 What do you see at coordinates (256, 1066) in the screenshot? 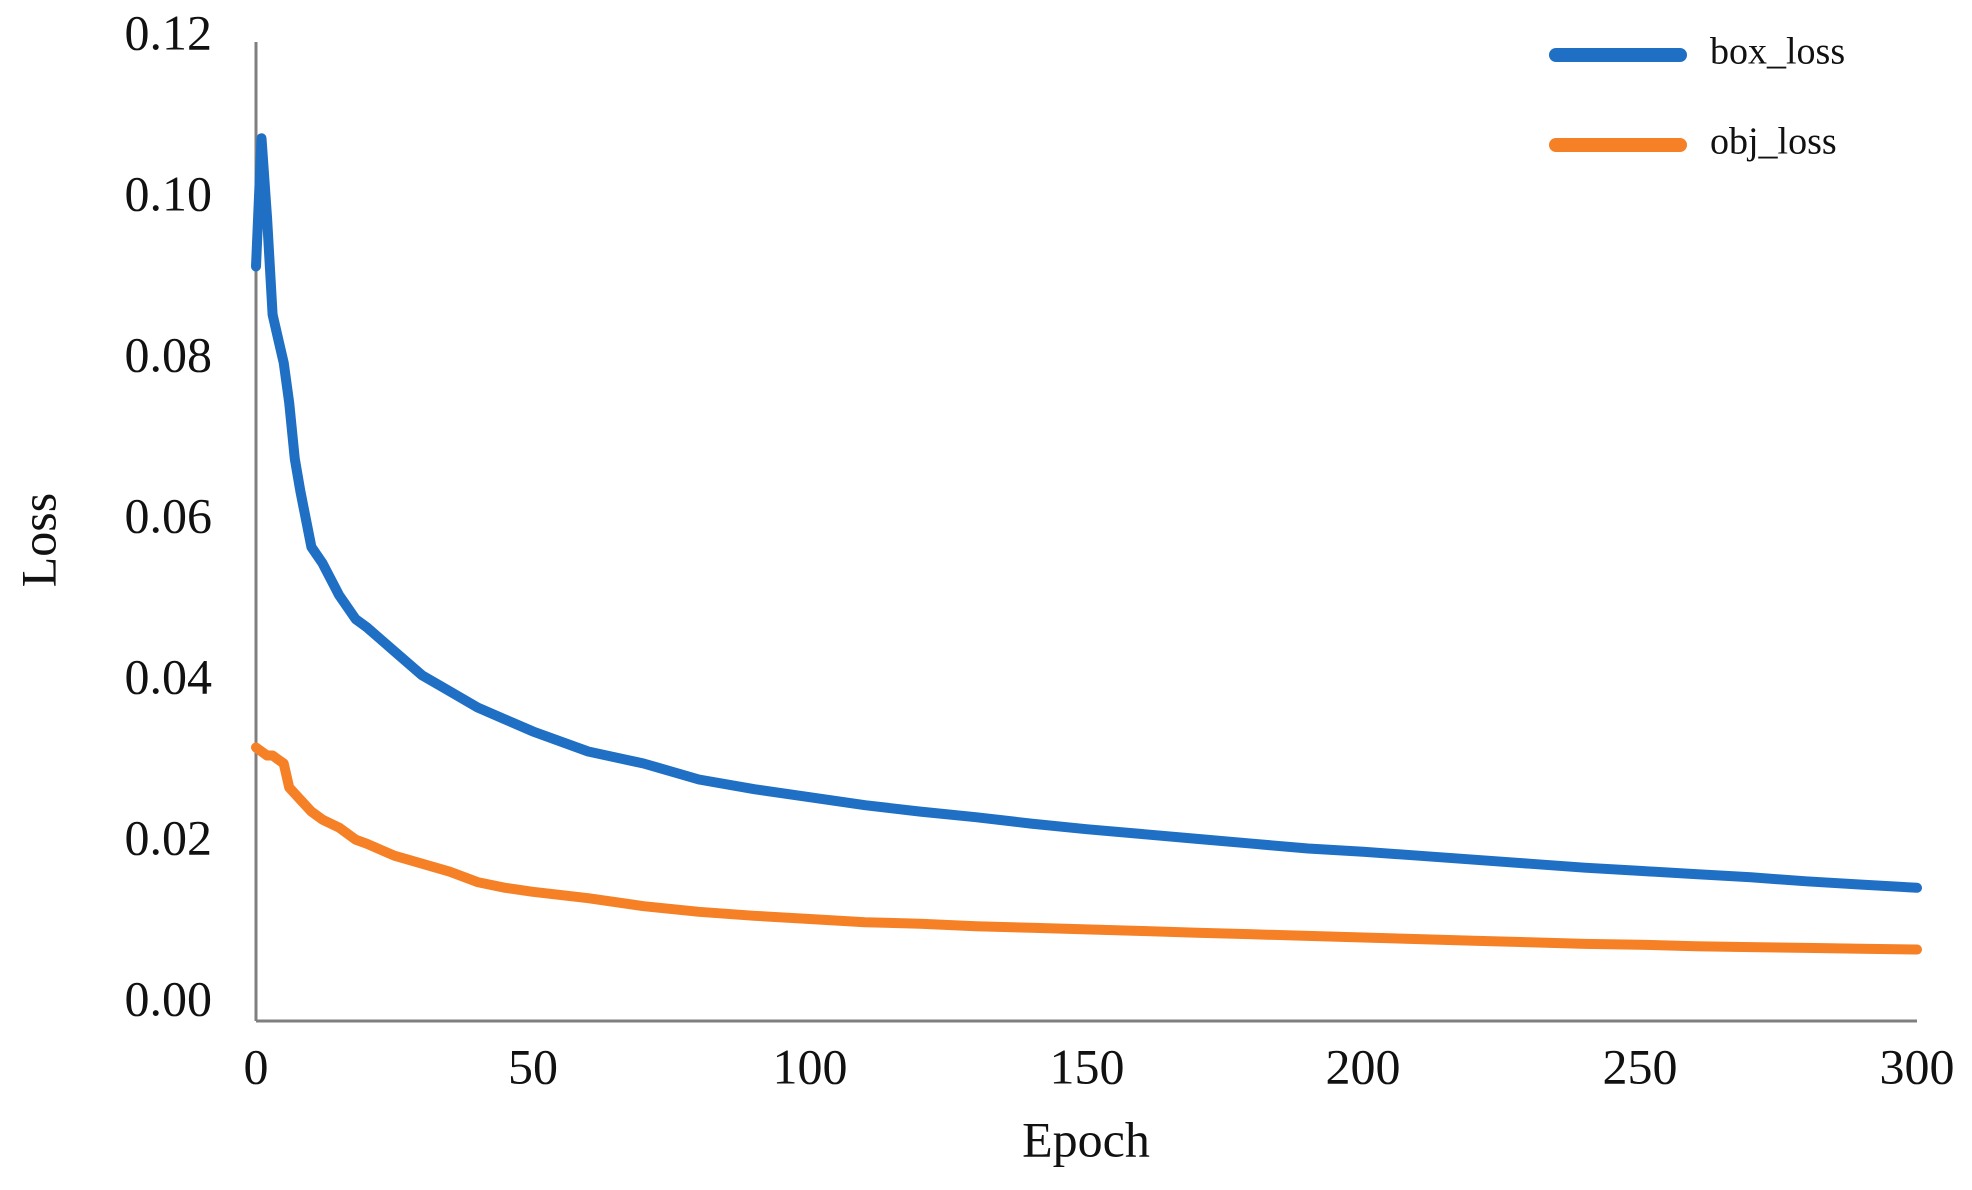
I see `x-tick-label: 0` at bounding box center [256, 1066].